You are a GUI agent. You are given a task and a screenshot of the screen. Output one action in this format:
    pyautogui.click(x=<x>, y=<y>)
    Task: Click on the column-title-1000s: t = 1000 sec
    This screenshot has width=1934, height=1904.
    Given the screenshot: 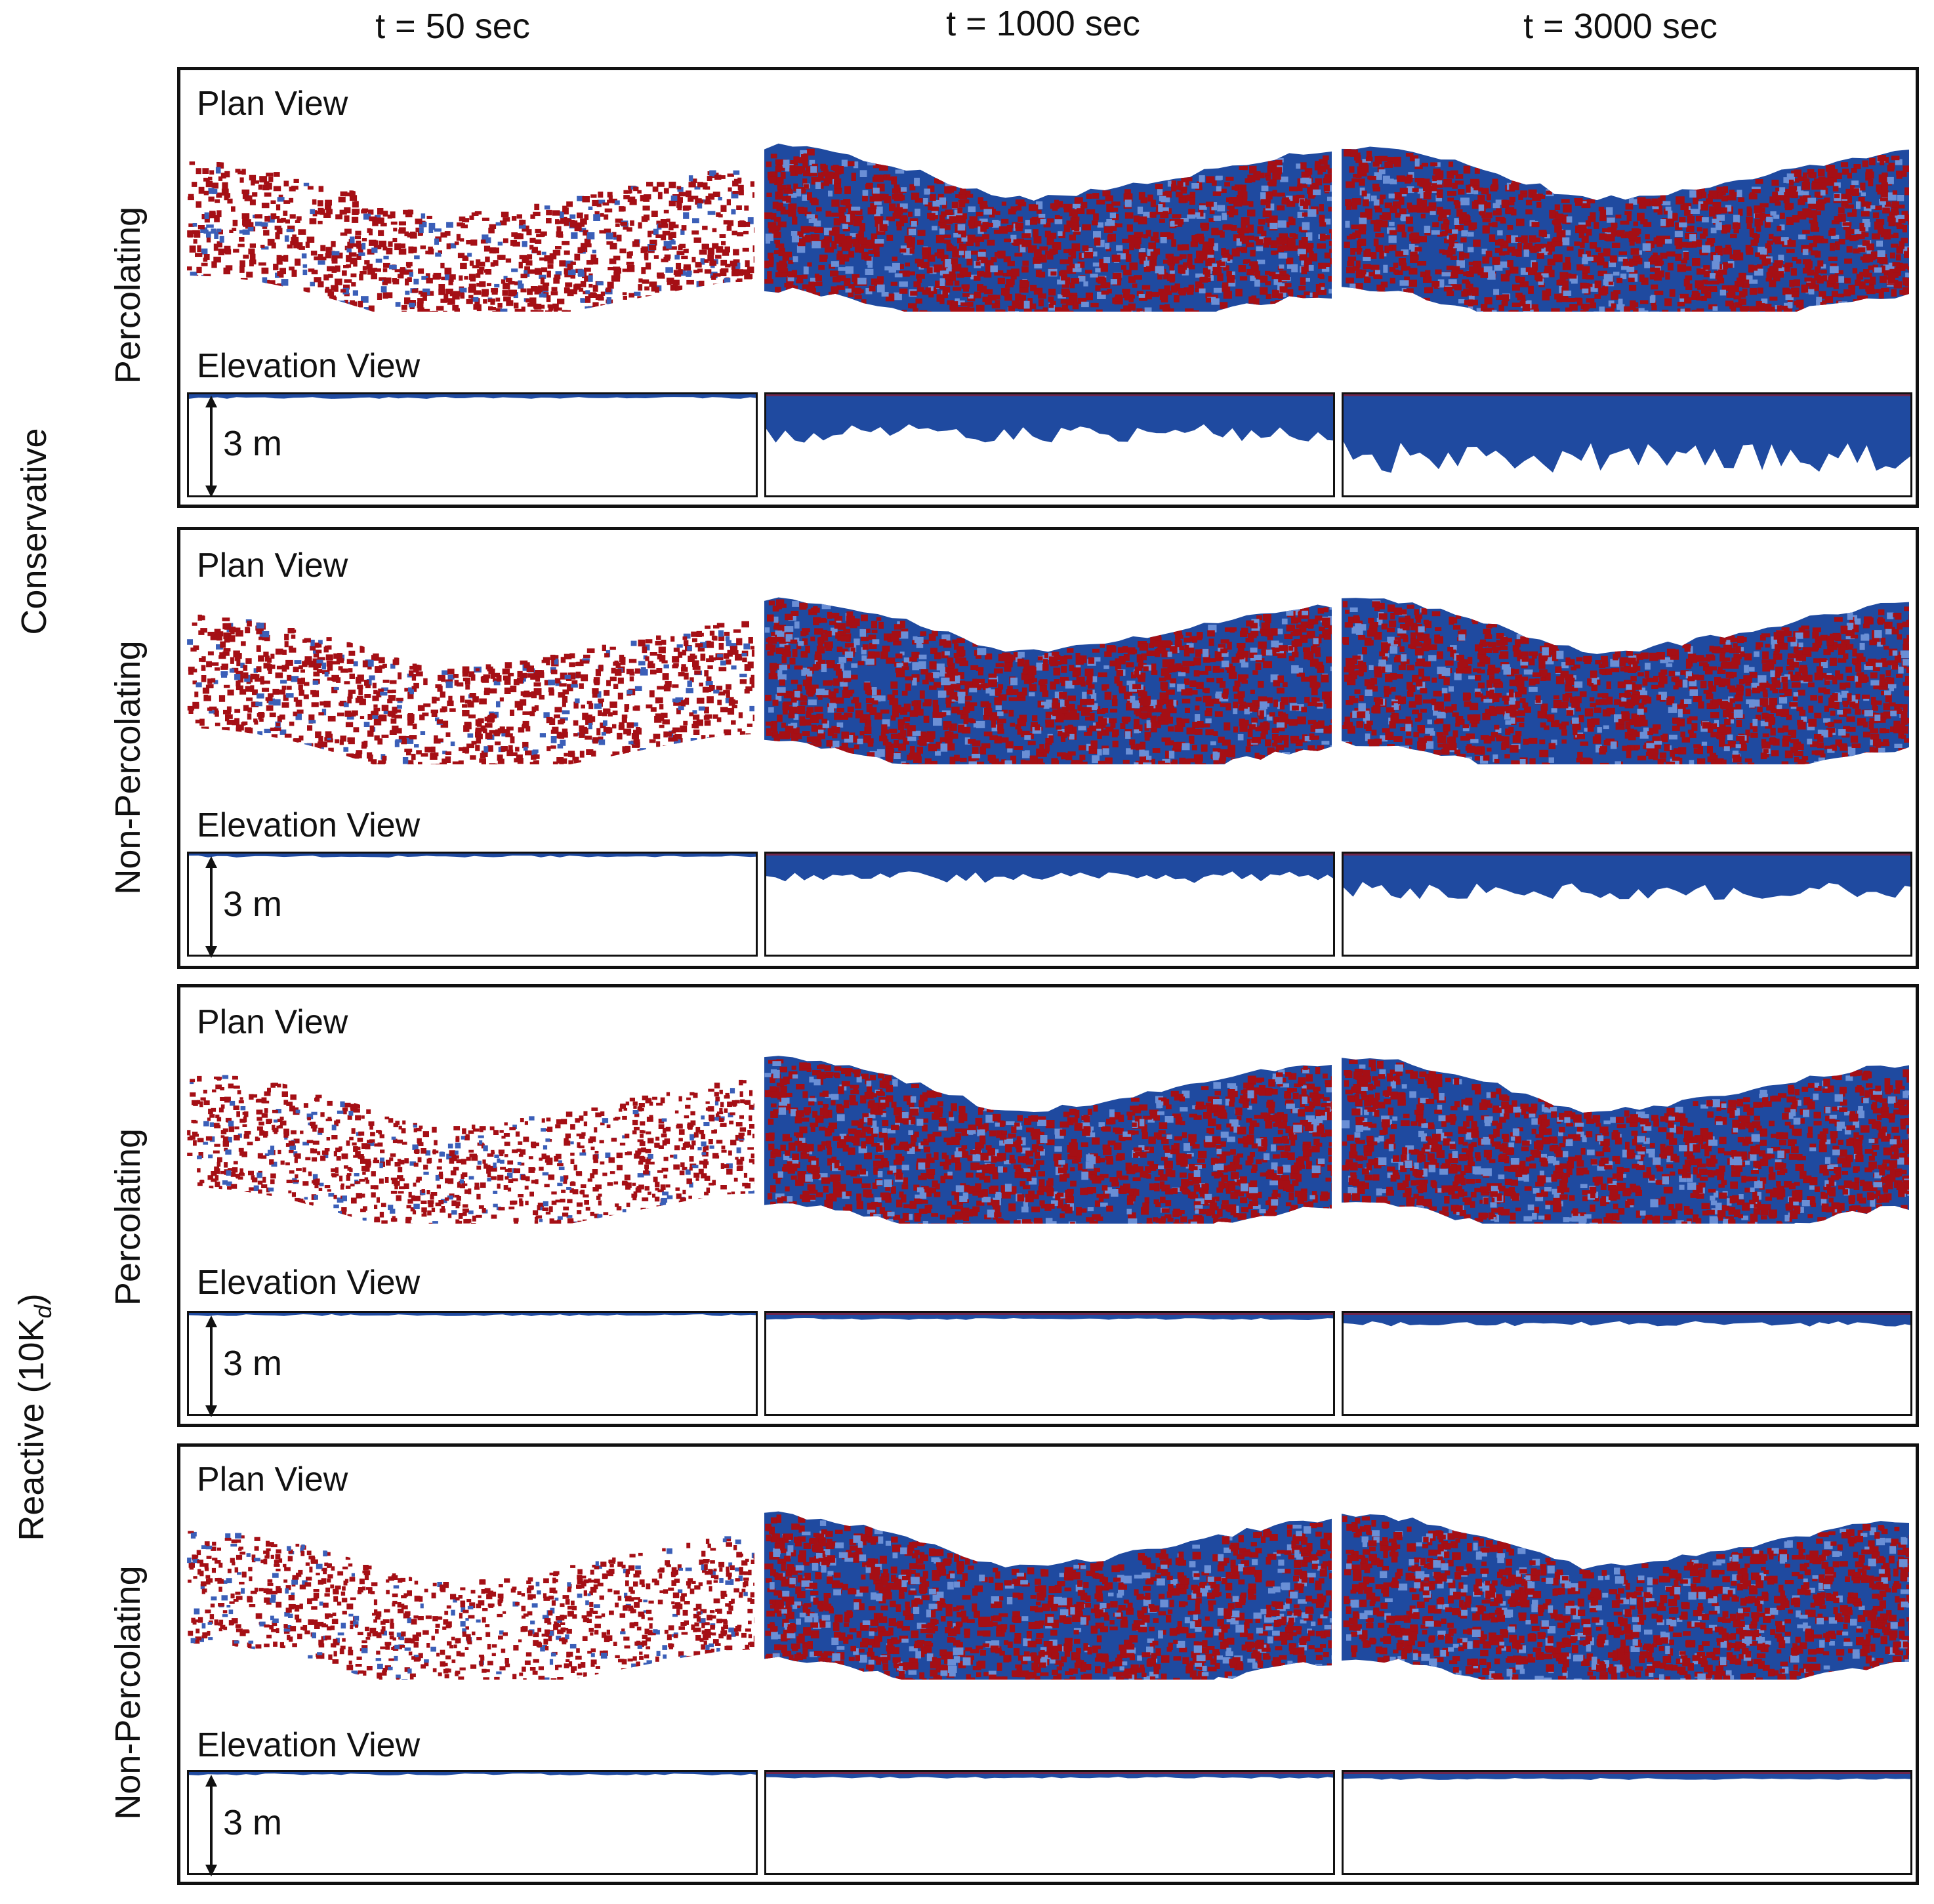 What is the action you would take?
    pyautogui.click(x=1043, y=23)
    